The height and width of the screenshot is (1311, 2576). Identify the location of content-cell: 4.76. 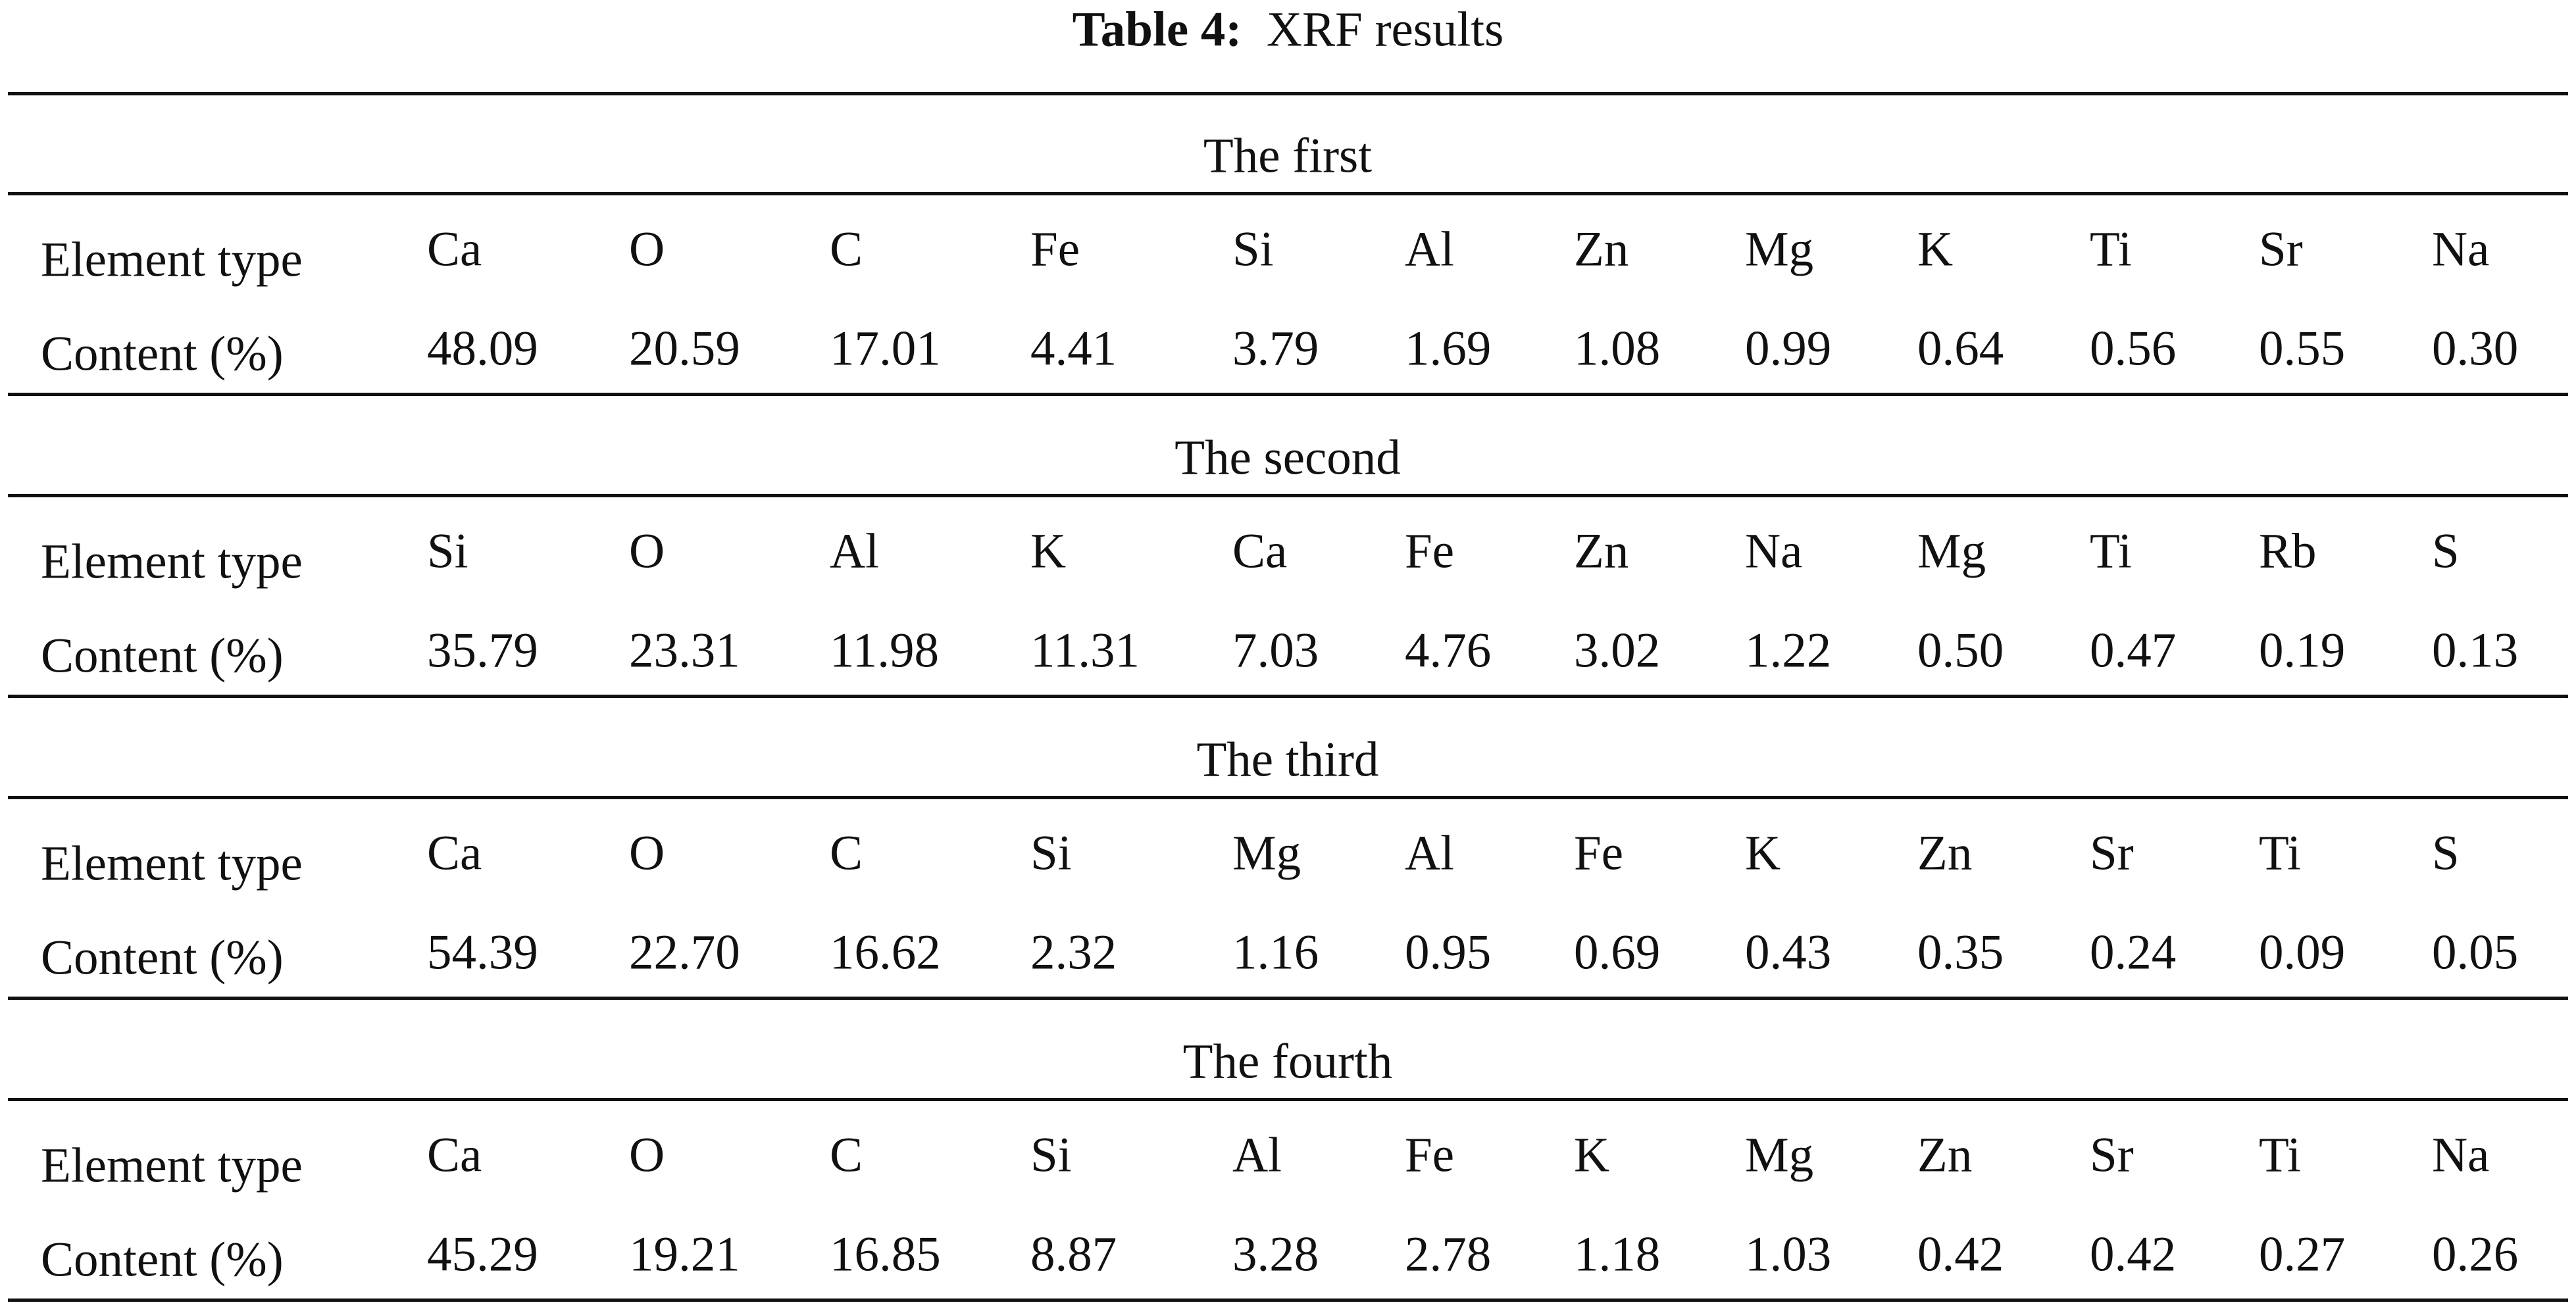
(1449, 651).